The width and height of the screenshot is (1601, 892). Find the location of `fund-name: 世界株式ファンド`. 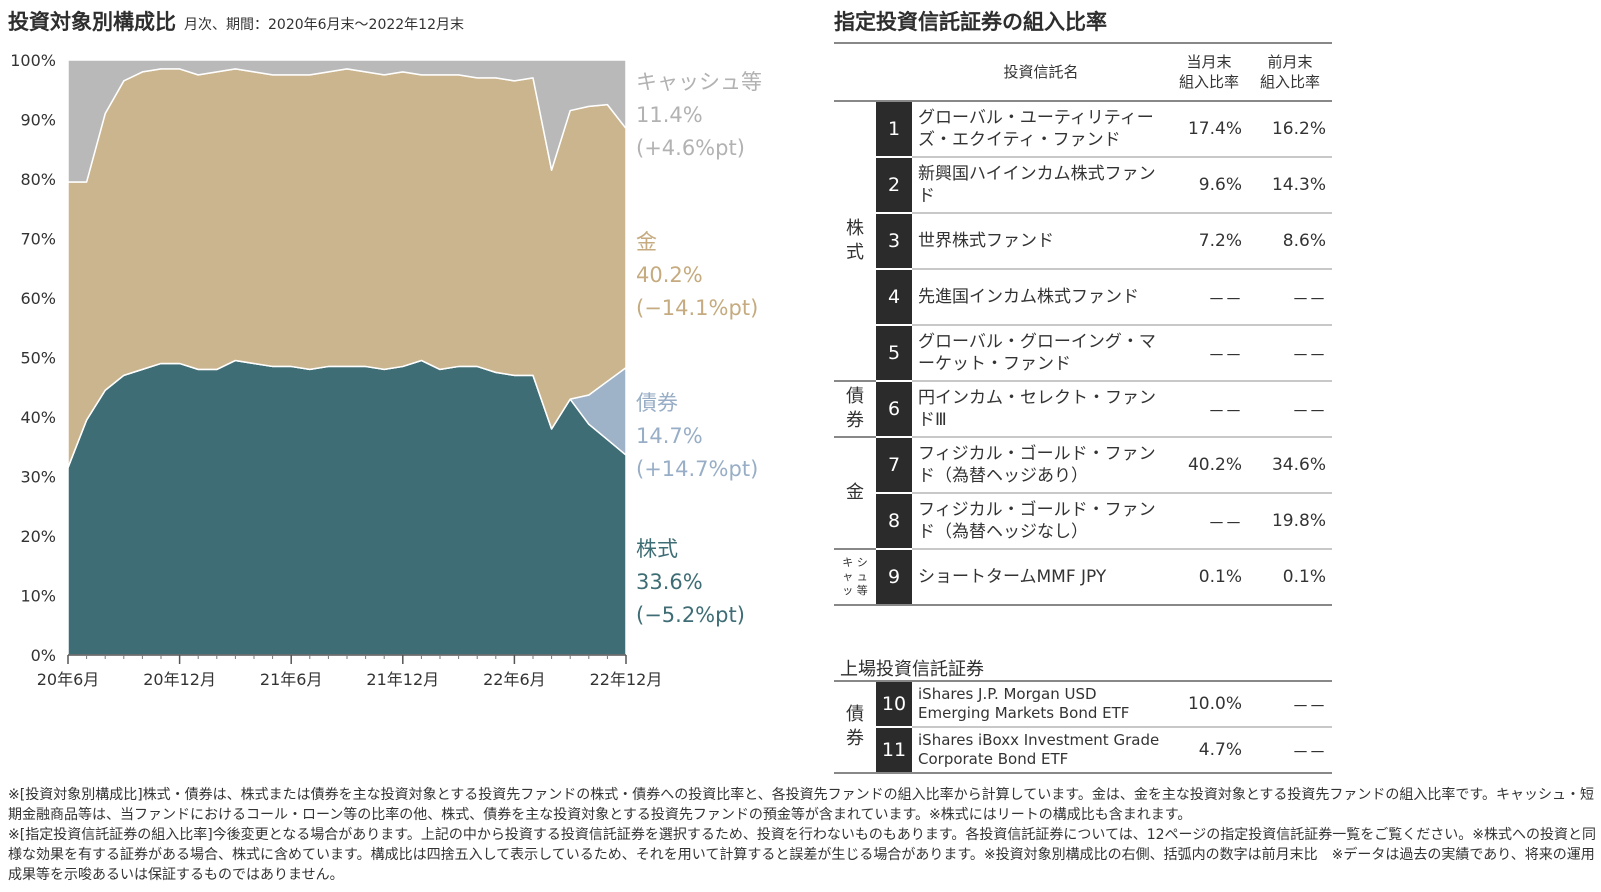

fund-name: 世界株式ファンド is located at coordinates (1041, 241).